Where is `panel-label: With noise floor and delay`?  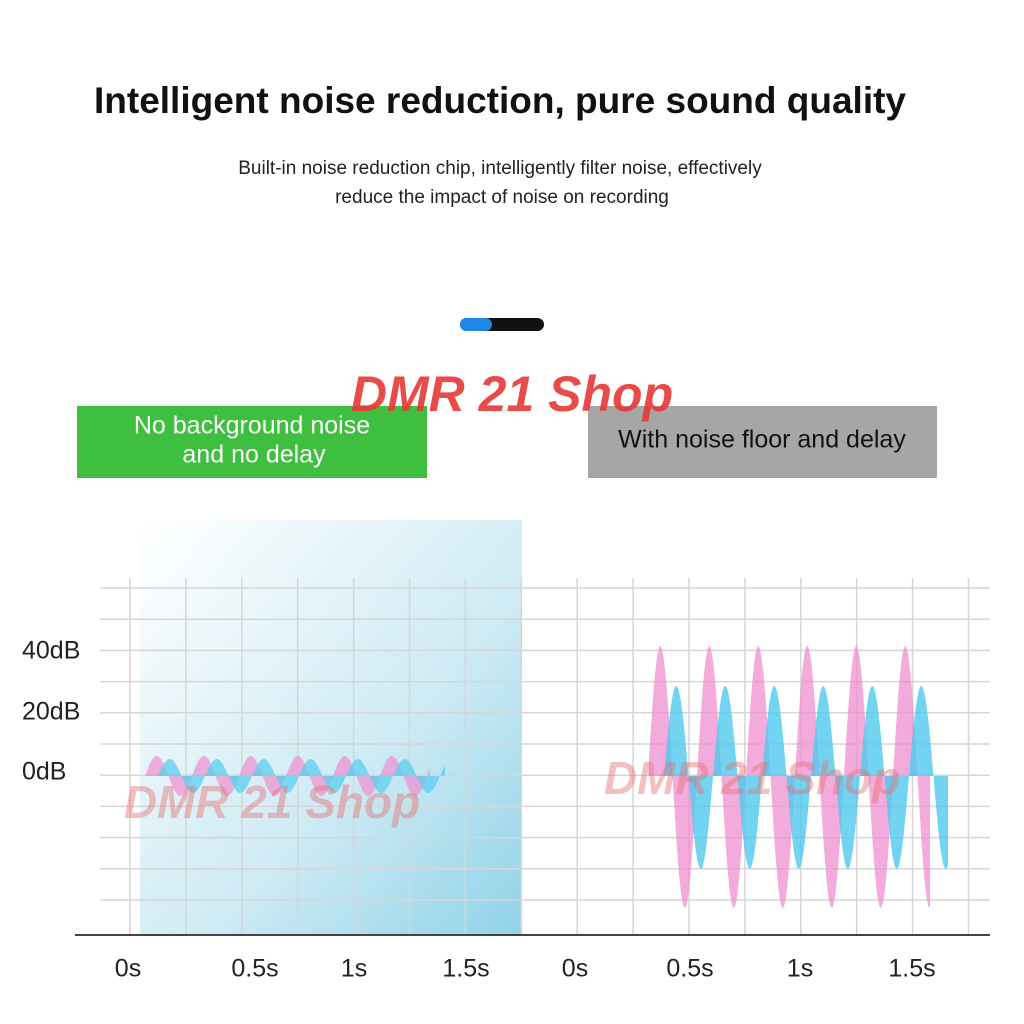
panel-label: With noise floor and delay is located at coordinates (762, 440).